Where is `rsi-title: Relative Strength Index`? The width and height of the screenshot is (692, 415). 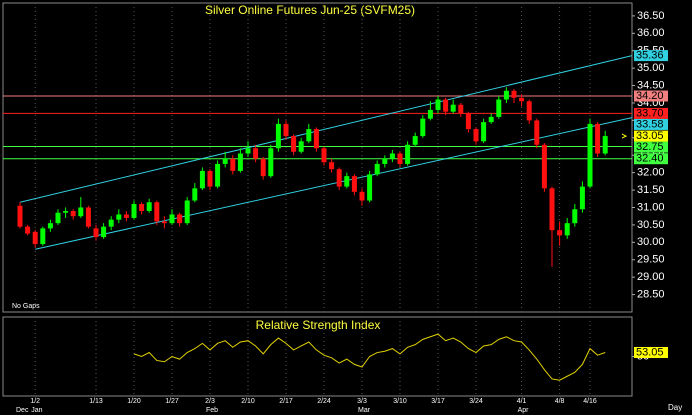 rsi-title: Relative Strength Index is located at coordinates (318, 325).